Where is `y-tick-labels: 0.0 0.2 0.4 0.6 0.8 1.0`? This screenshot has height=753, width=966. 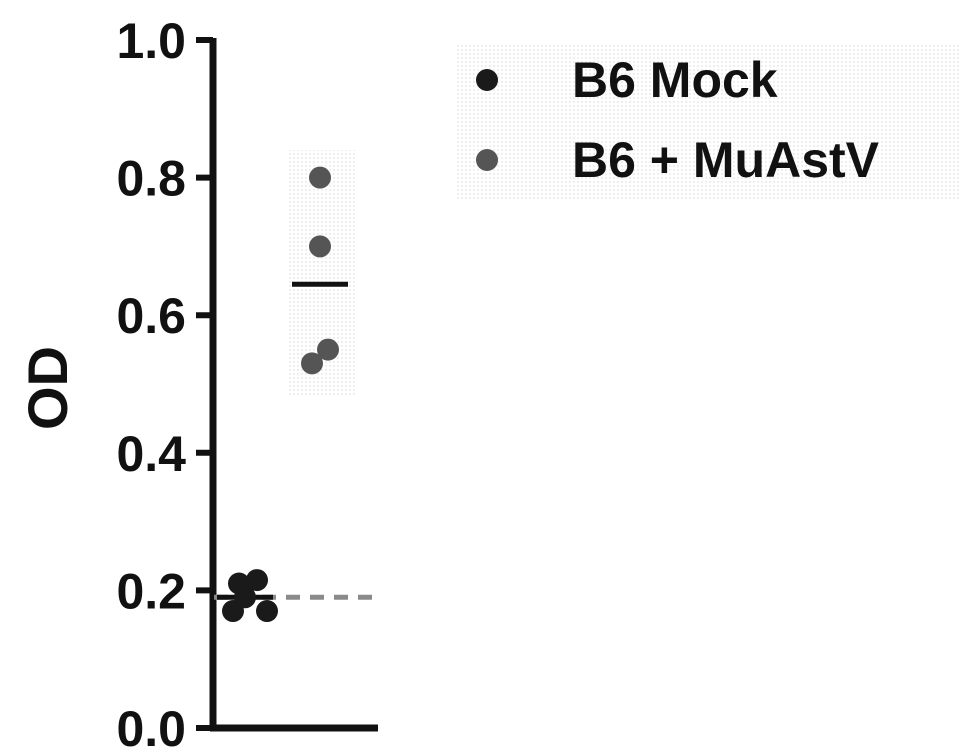
y-tick-labels: 0.0 0.2 0.4 0.6 0.8 1.0 is located at coordinates (151, 383).